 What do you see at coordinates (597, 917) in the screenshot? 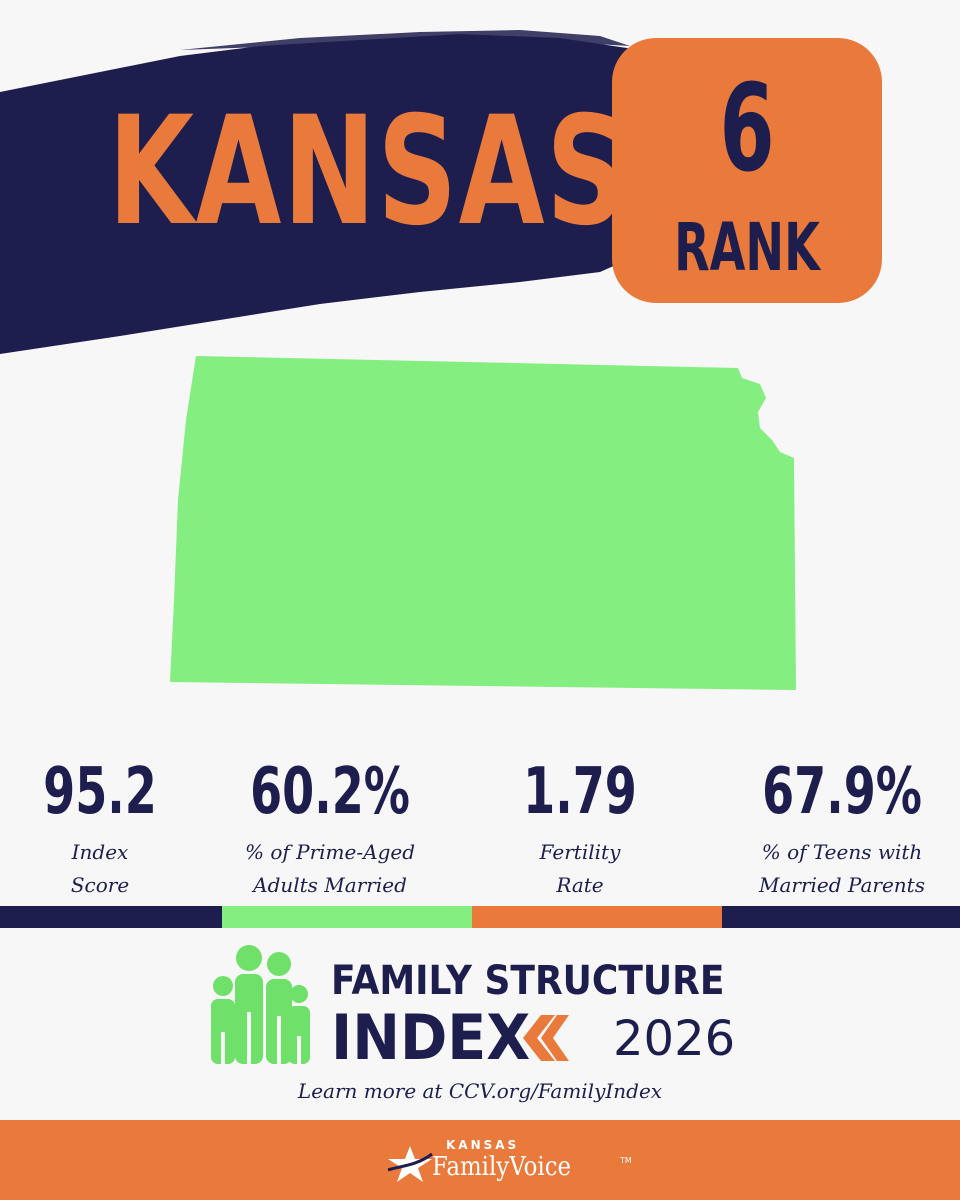
I see `divider-bar-orange` at bounding box center [597, 917].